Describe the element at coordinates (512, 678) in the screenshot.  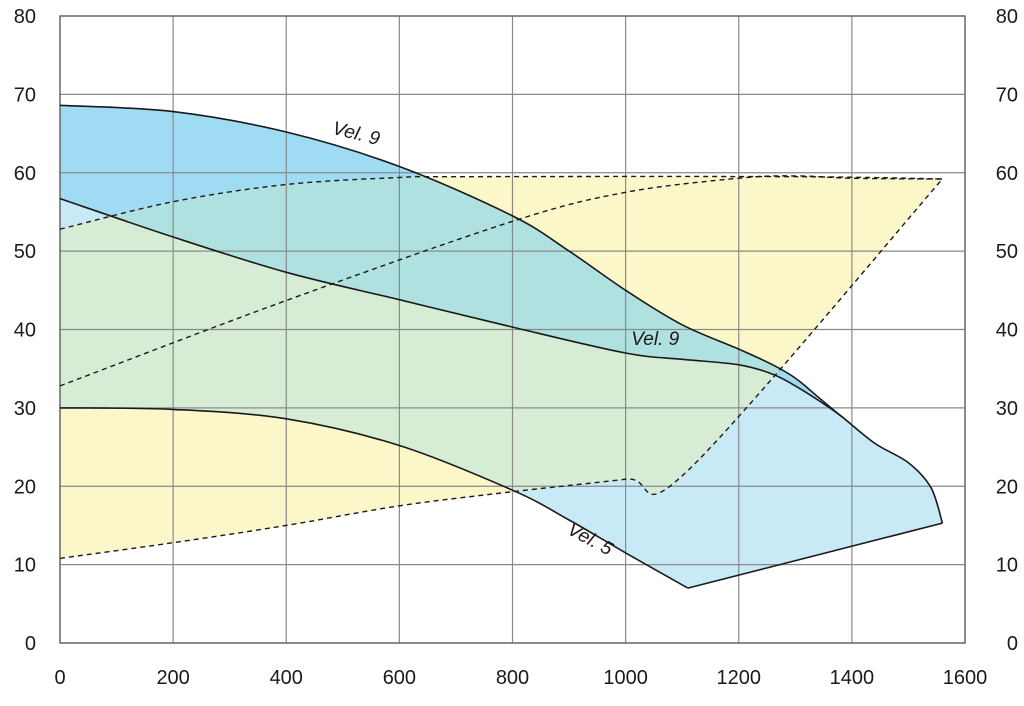
I see `x-tick-label: 800` at that location.